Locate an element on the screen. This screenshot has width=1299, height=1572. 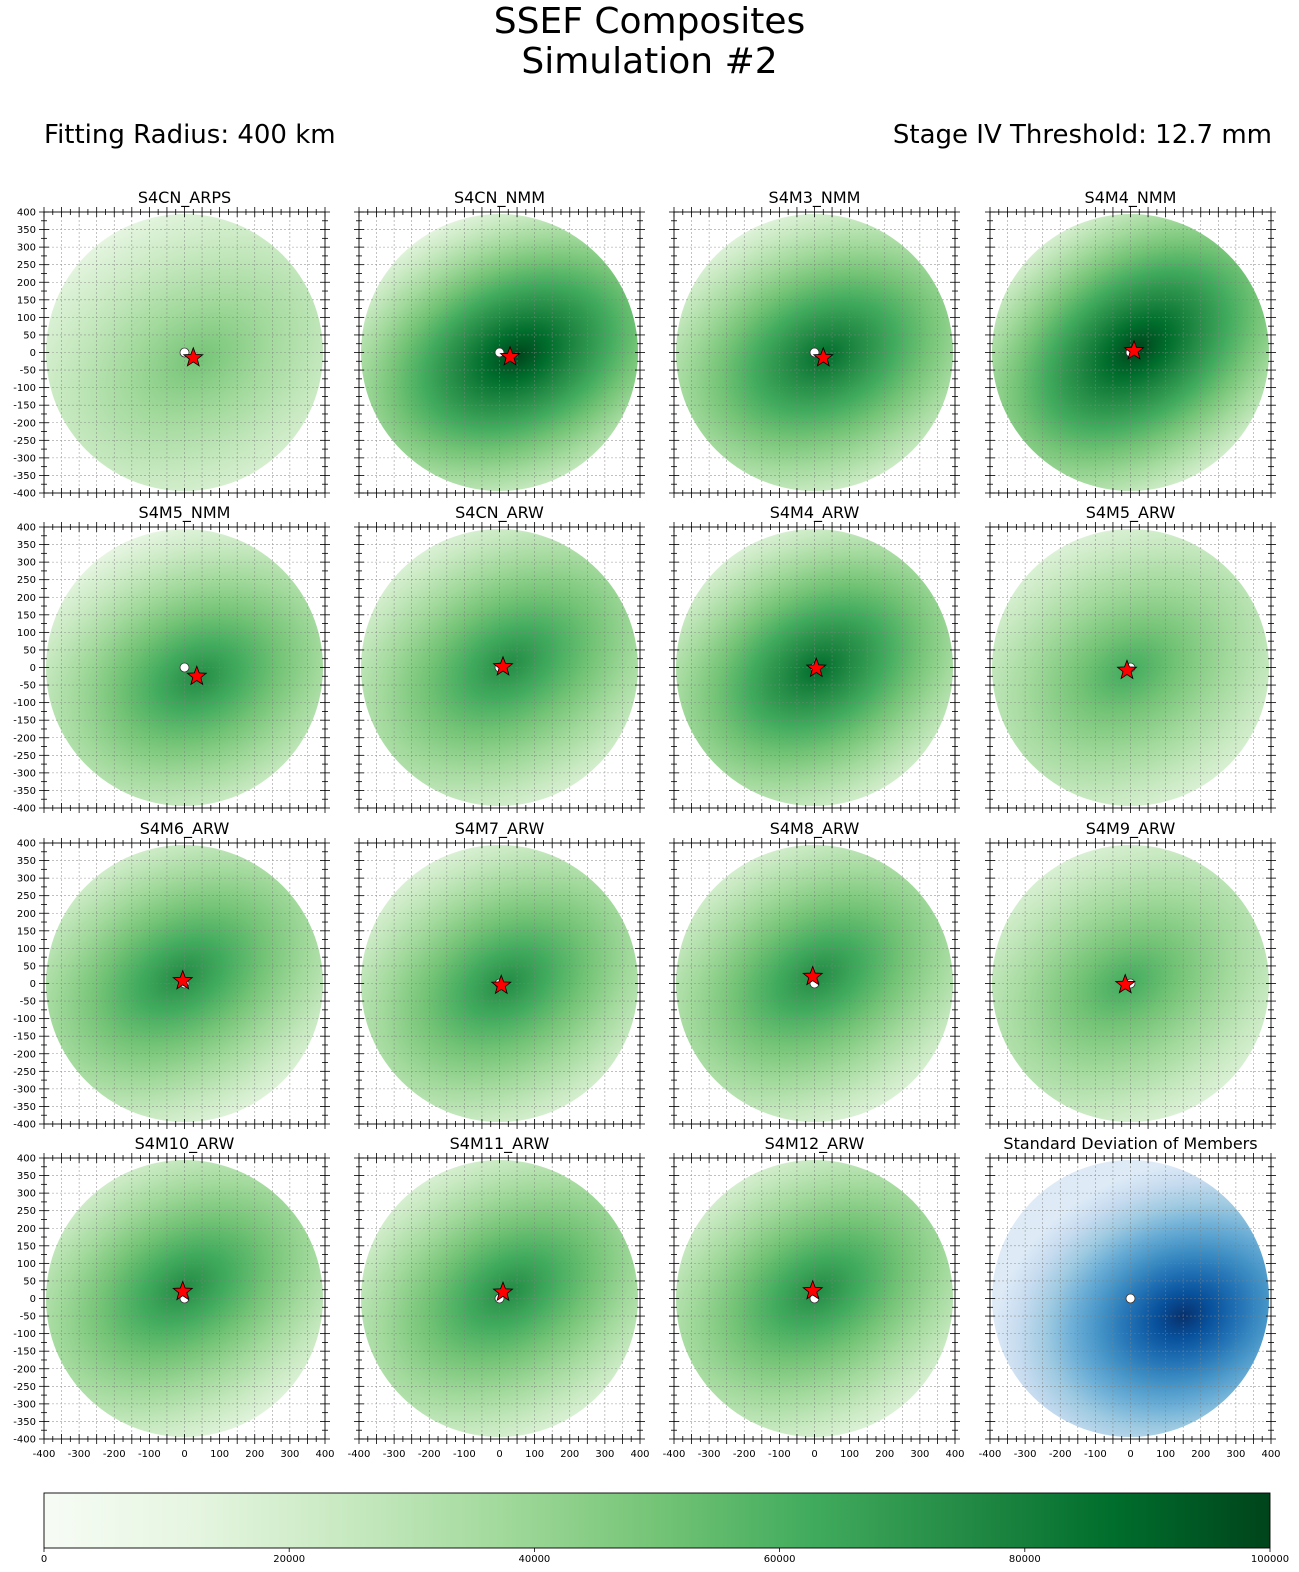
y-tick-label: 50 is located at coordinates (29, 335).